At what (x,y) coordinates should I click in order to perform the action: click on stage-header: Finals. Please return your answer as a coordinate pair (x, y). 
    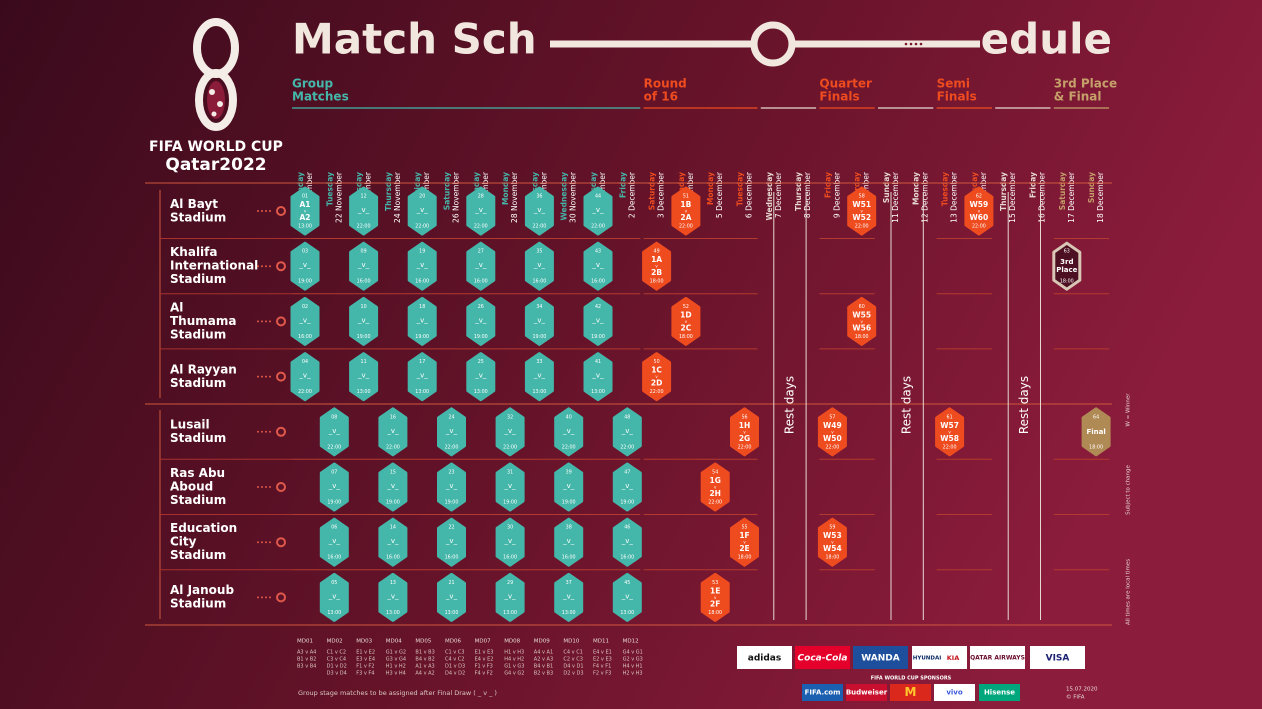
    Looking at the image, I should click on (957, 97).